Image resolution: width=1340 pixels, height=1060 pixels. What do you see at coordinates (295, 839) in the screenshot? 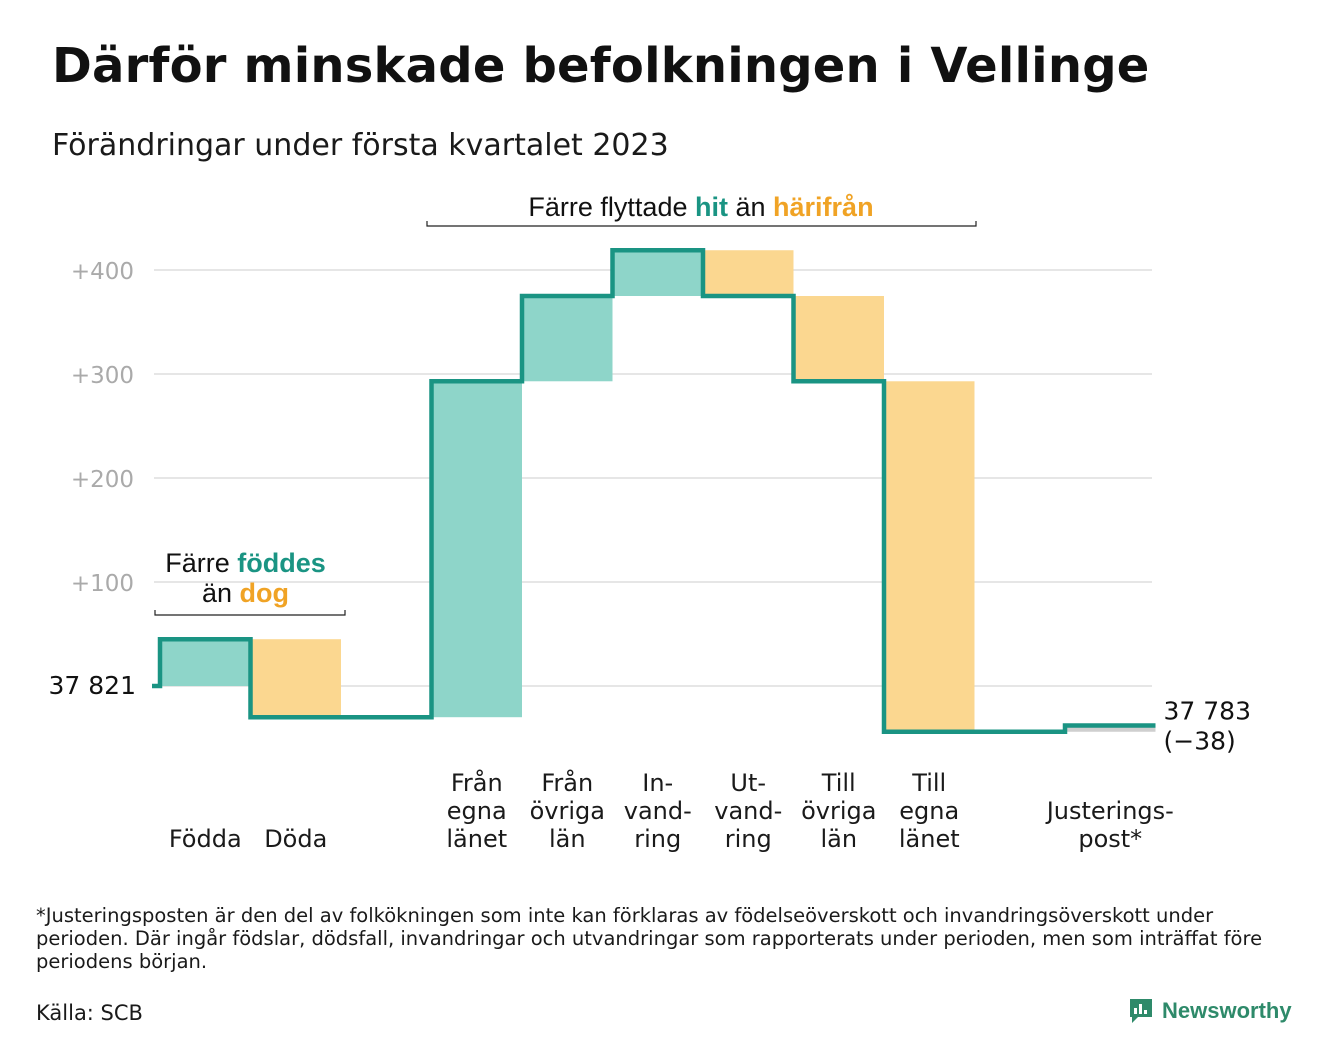
I see `category-label: Döda` at bounding box center [295, 839].